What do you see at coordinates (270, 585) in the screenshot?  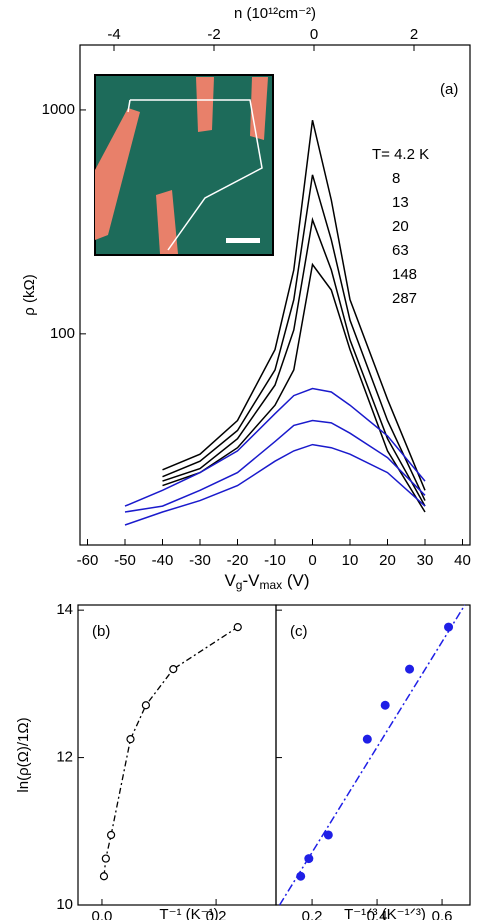 I see `x-axis-label-part: max` at bounding box center [270, 585].